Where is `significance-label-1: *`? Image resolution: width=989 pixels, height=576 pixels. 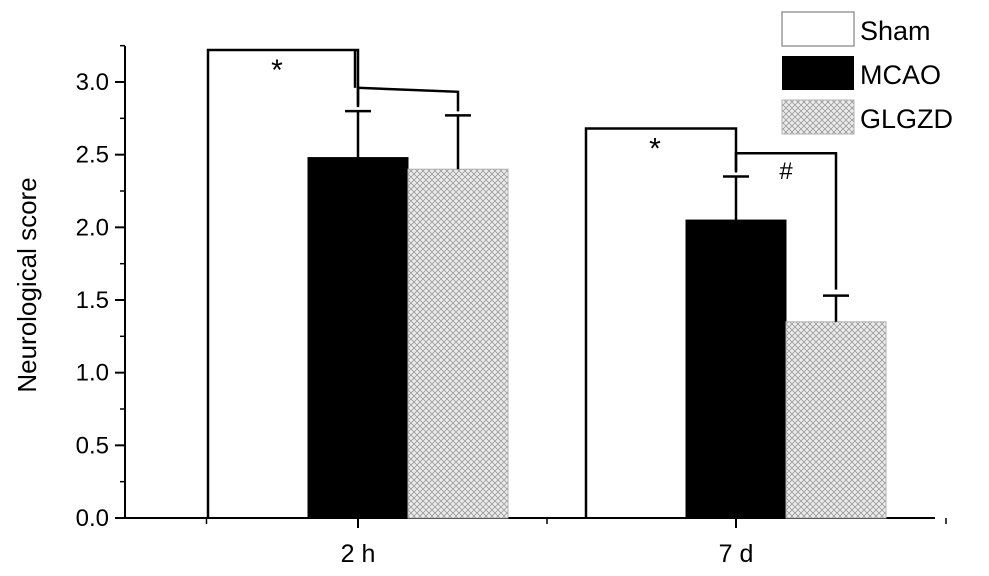
significance-label-1: * is located at coordinates (655, 149).